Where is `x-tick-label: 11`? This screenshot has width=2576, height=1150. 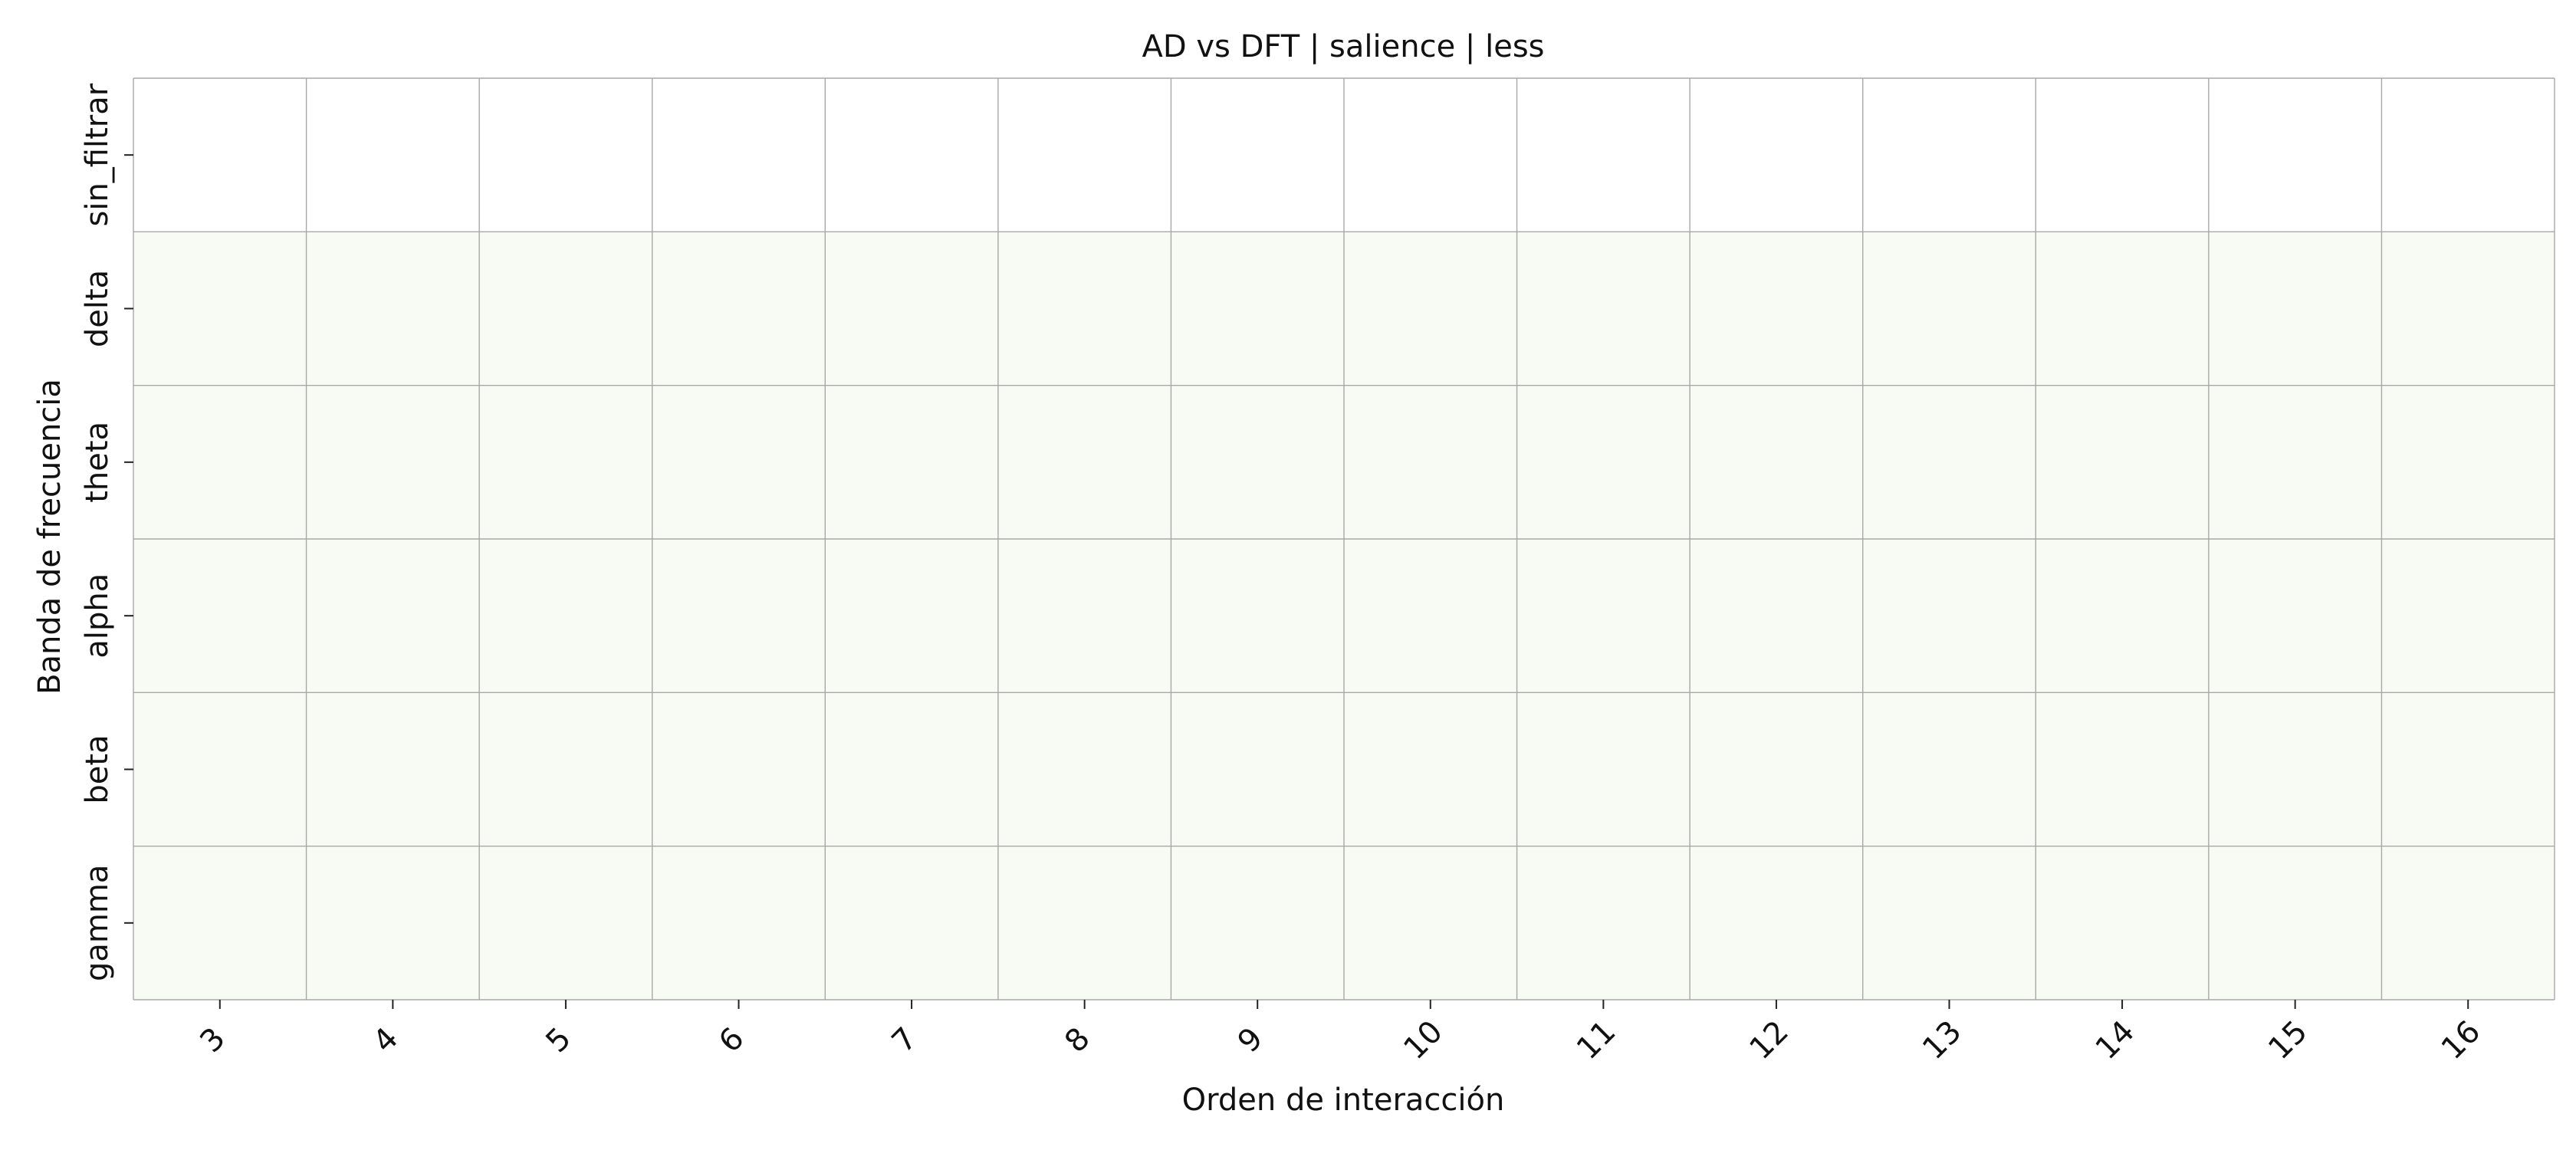
x-tick-label: 11 is located at coordinates (1596, 1040).